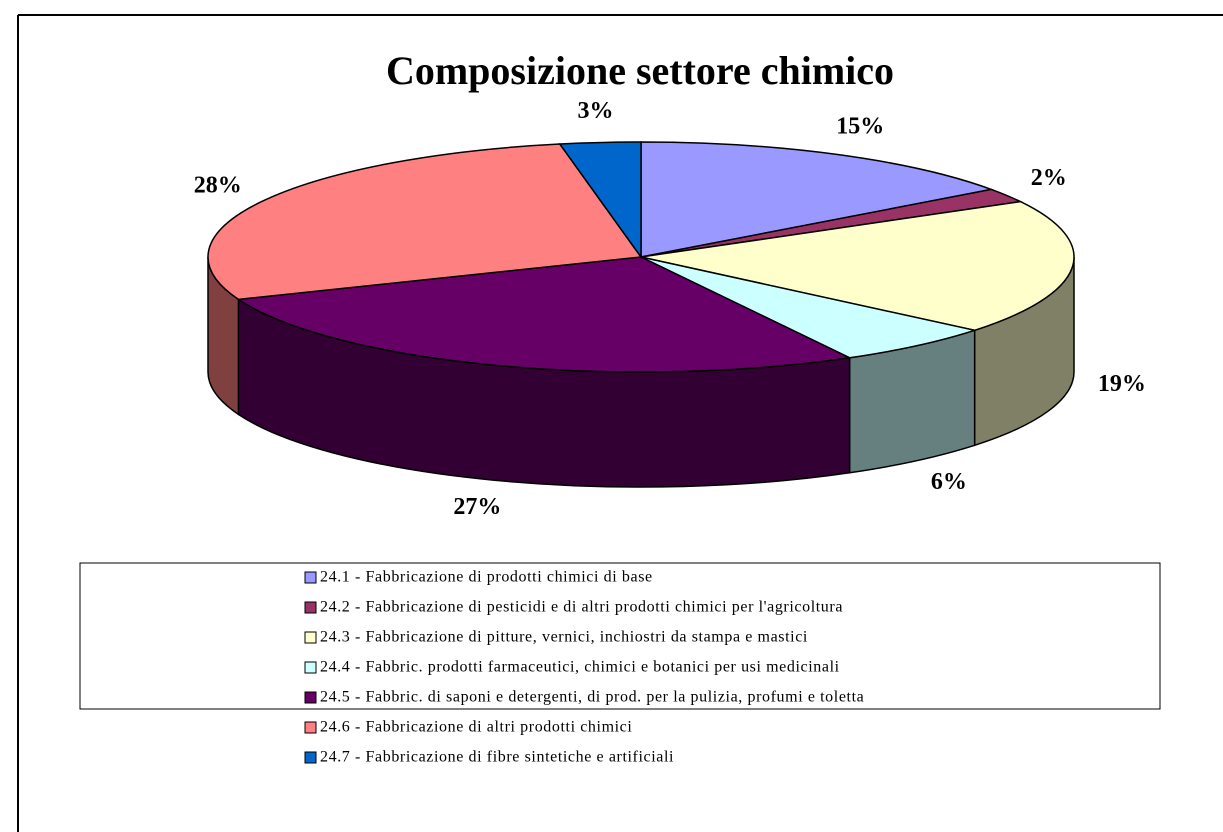 The height and width of the screenshot is (832, 1223). Describe the element at coordinates (477, 507) in the screenshot. I see `data-label: 27%` at that location.